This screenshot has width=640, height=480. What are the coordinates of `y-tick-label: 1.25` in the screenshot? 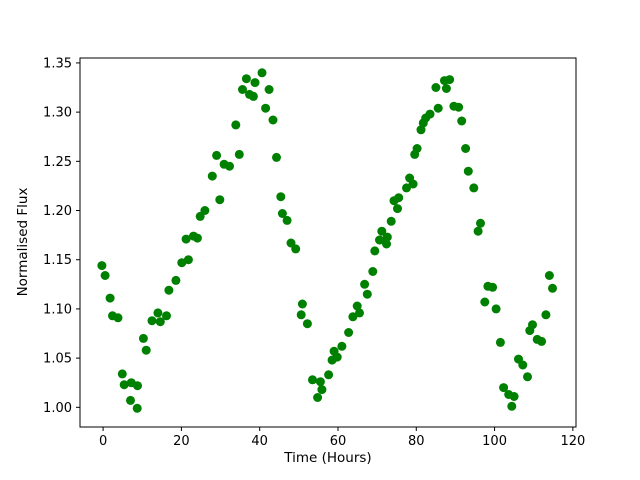 It's located at (57, 162).